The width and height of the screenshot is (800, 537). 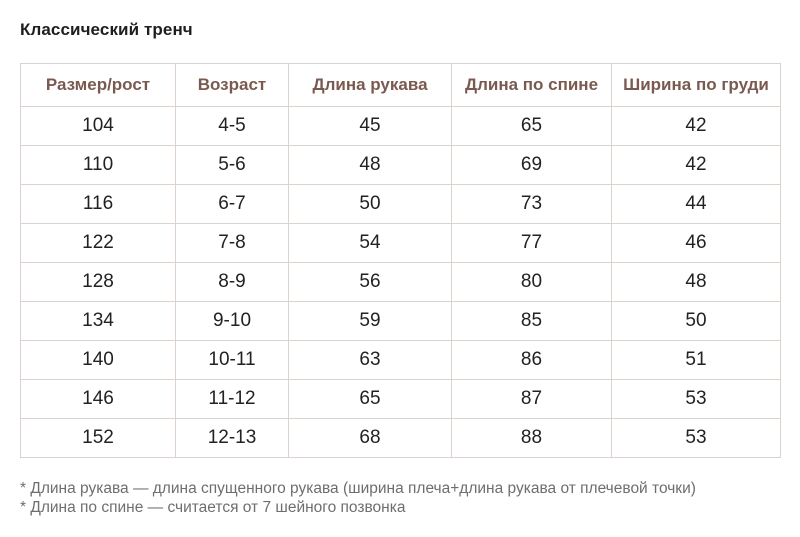 I want to click on table-row: 152 12-13 68 88 53, so click(x=400, y=438).